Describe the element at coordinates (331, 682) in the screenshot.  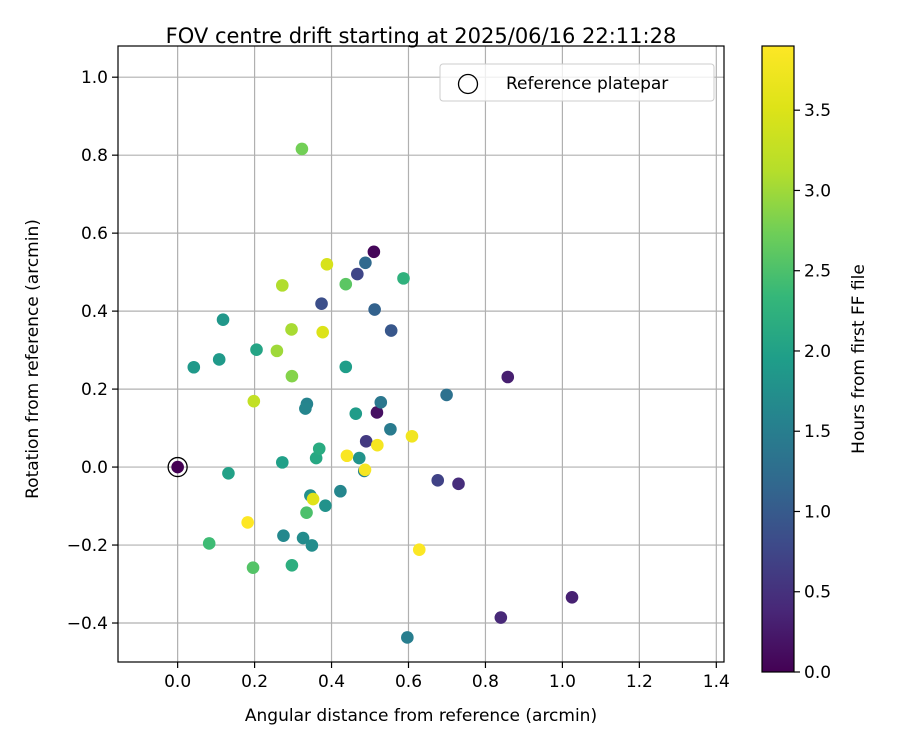
I see `x-tick-label: 0.4` at that location.